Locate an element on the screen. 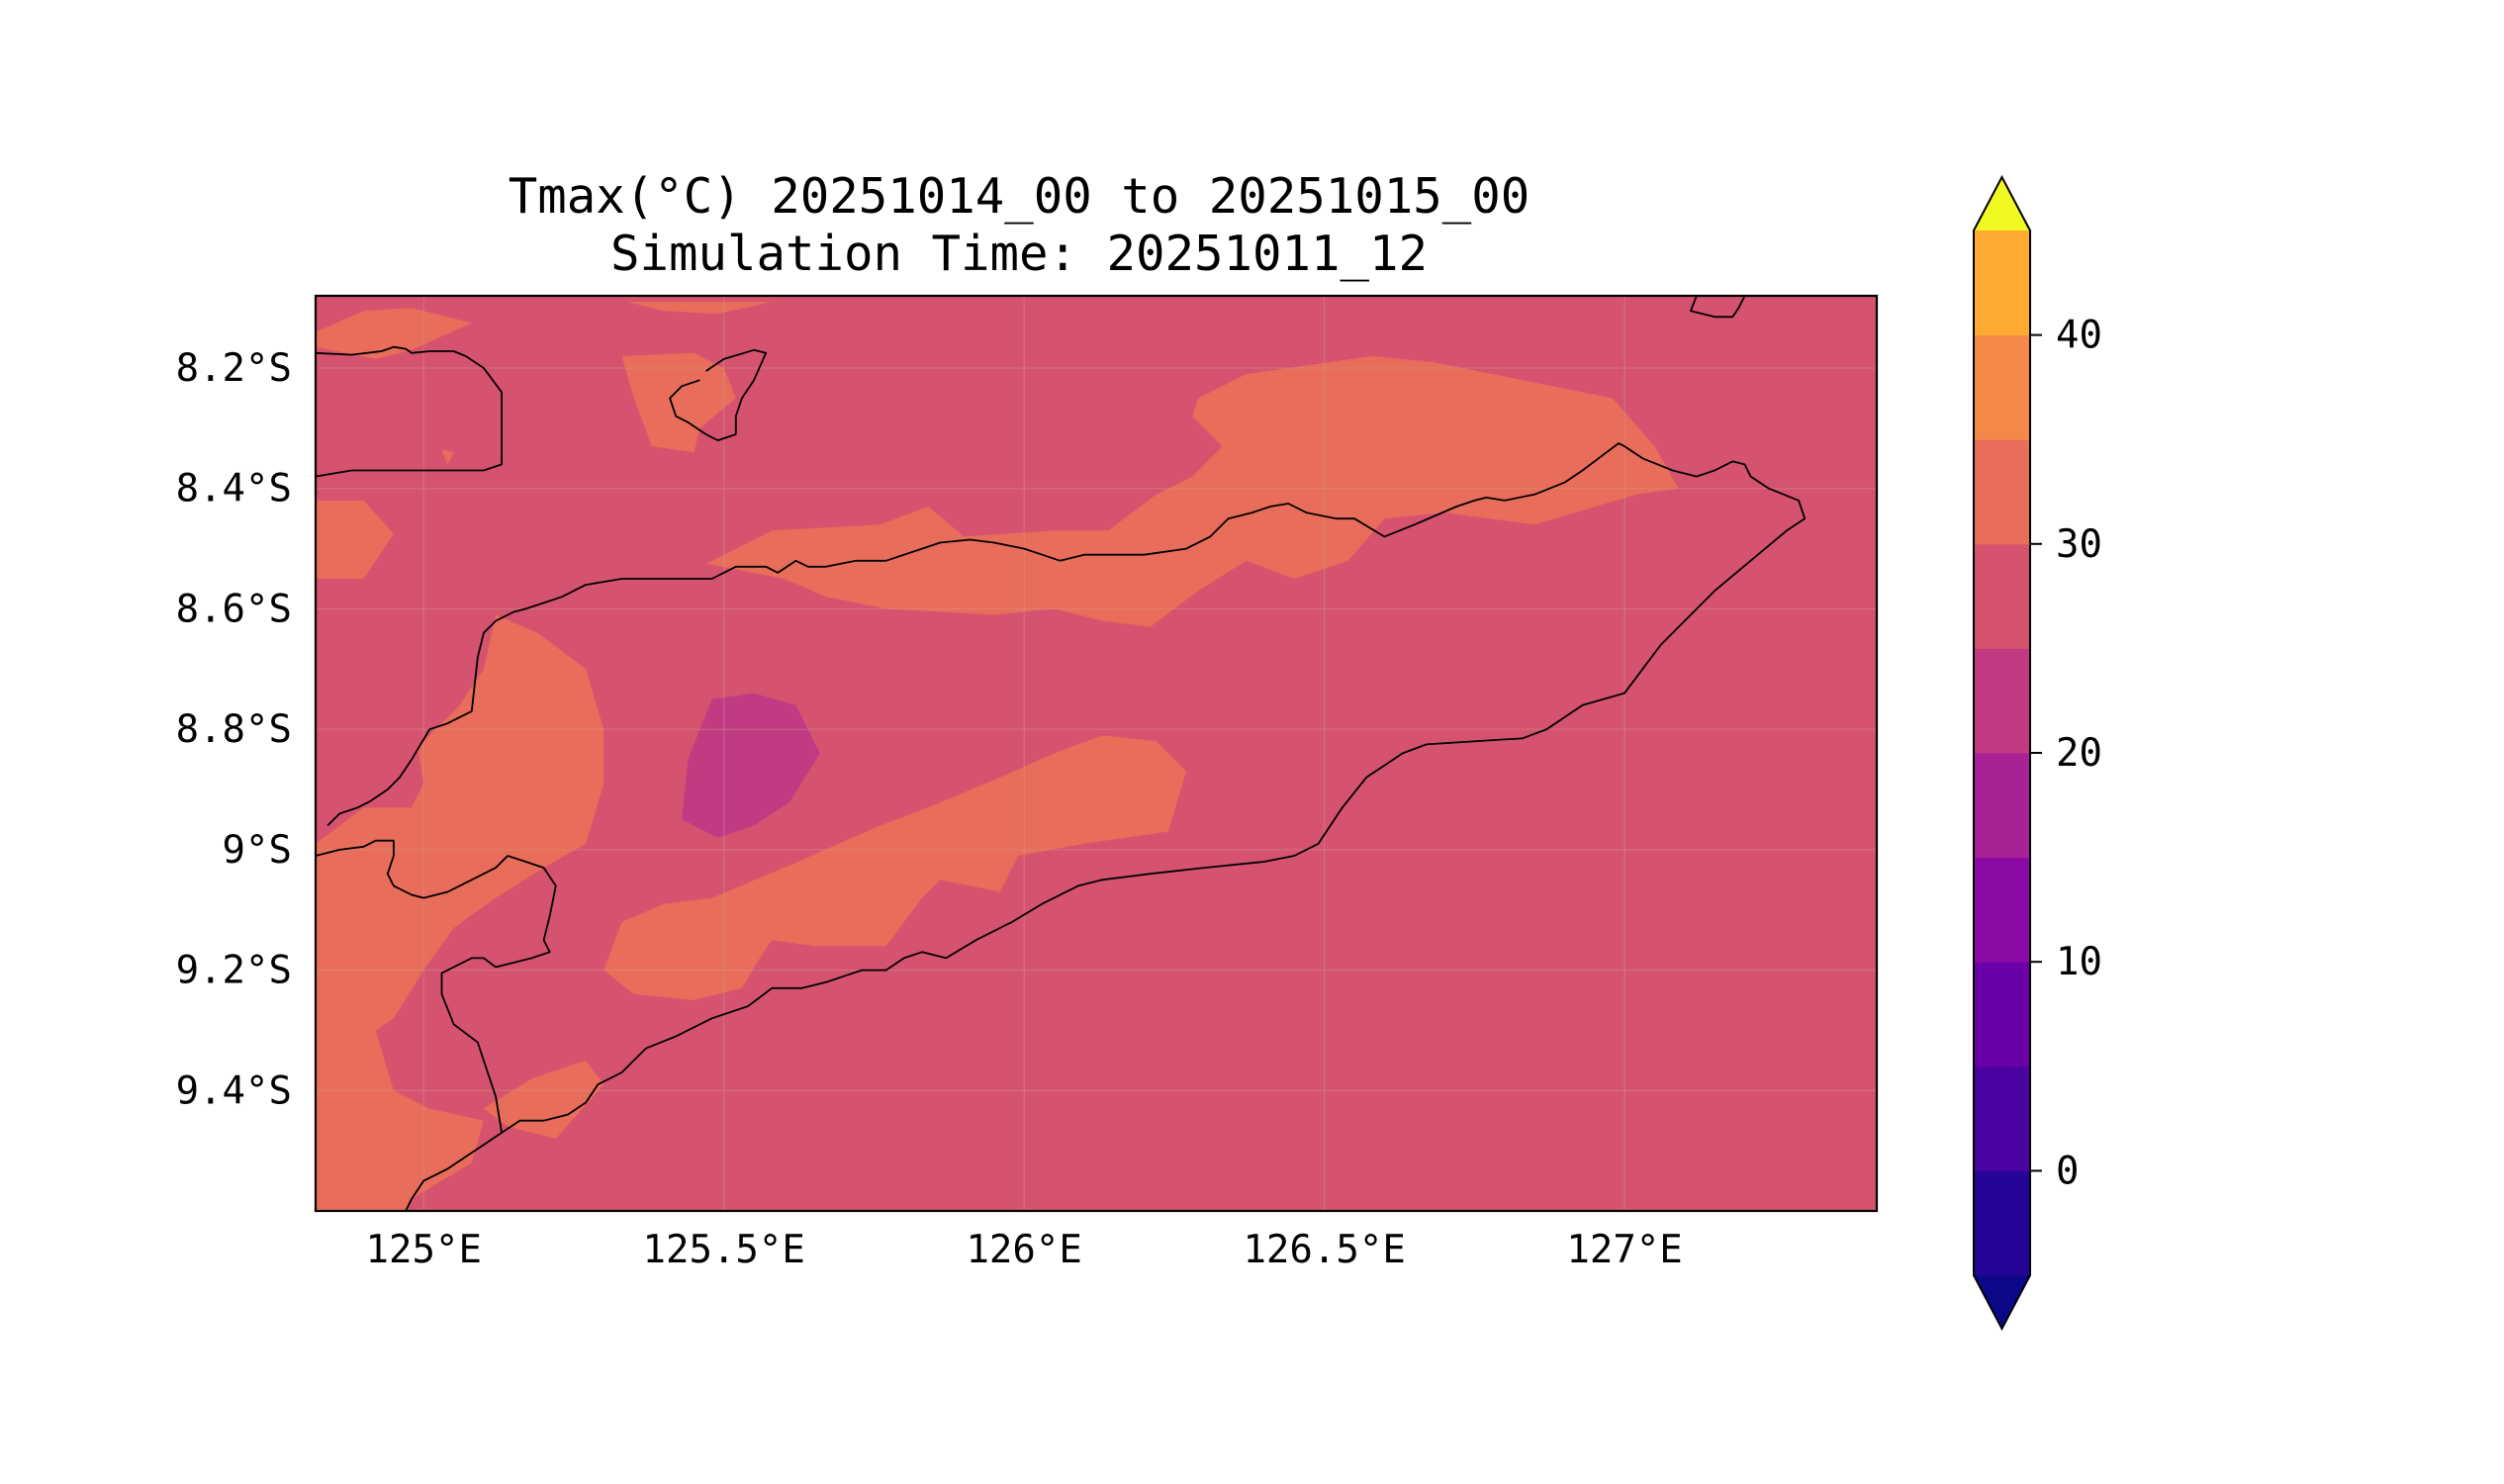 Image resolution: width=2504 pixels, height=1484 pixels. chart-title-line-2: Simulation Time: 20251011_12 is located at coordinates (1018, 254).